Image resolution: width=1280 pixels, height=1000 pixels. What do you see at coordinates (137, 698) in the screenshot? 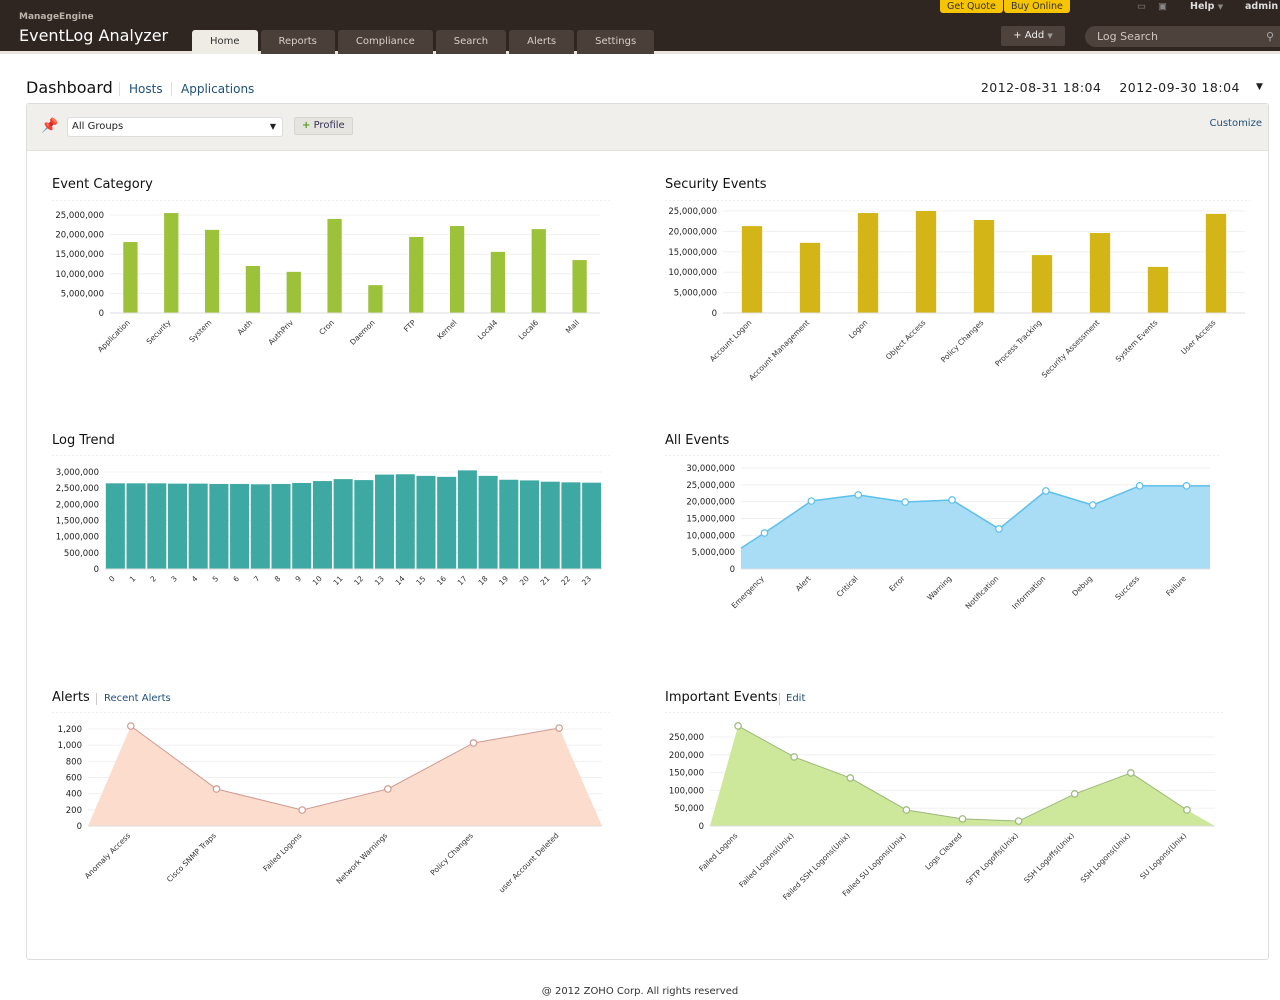
I see `recent-alerts-link: Recent Alerts` at bounding box center [137, 698].